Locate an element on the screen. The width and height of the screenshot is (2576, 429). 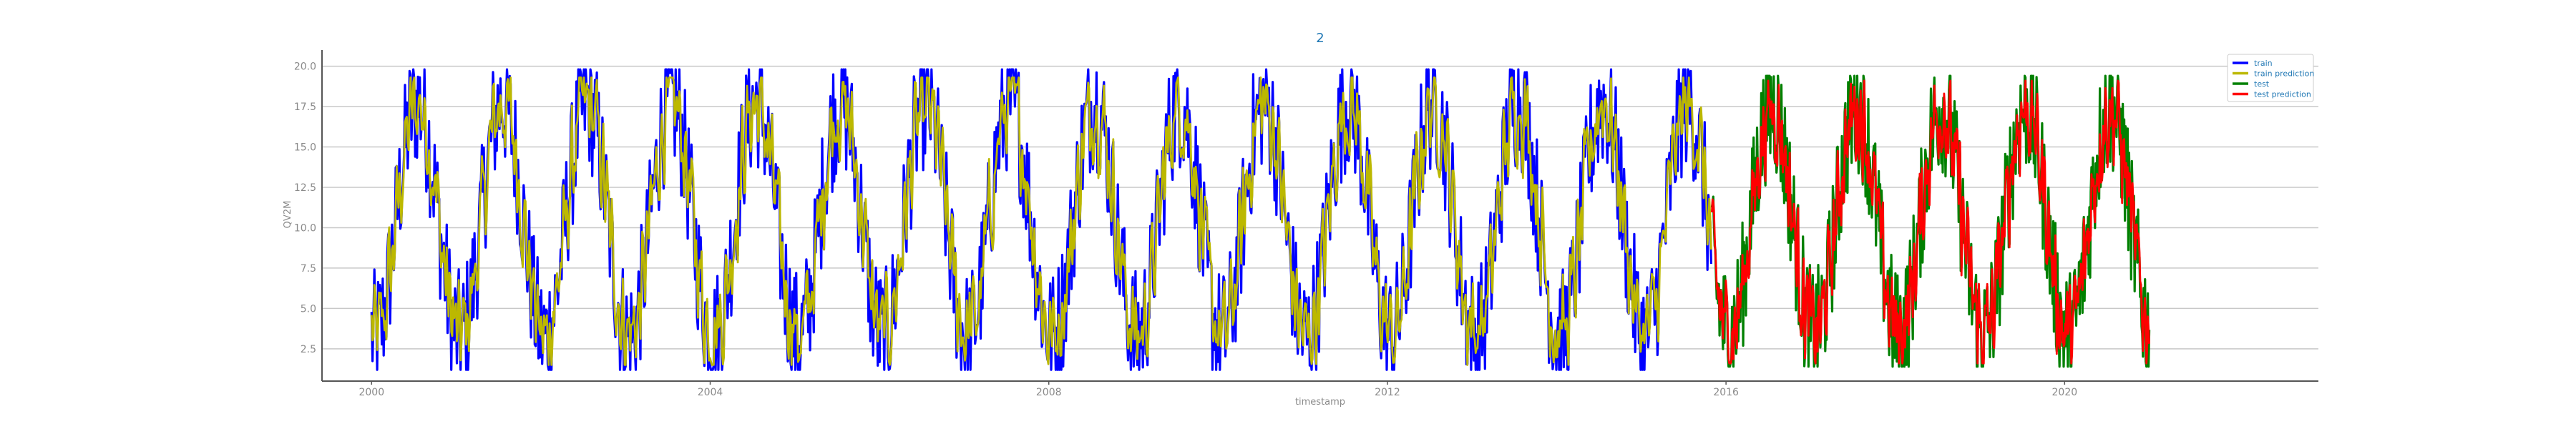
legend-box is located at coordinates (2270, 78).